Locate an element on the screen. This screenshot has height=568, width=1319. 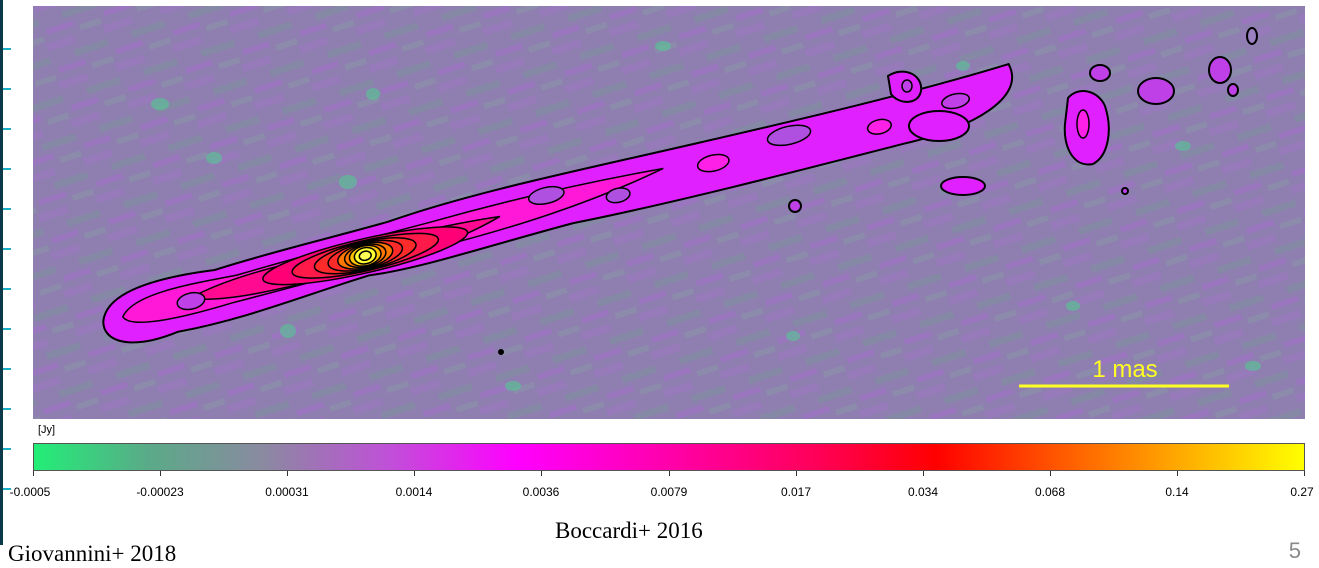
colorbar-tick-label: 0.27 is located at coordinates (1302, 492).